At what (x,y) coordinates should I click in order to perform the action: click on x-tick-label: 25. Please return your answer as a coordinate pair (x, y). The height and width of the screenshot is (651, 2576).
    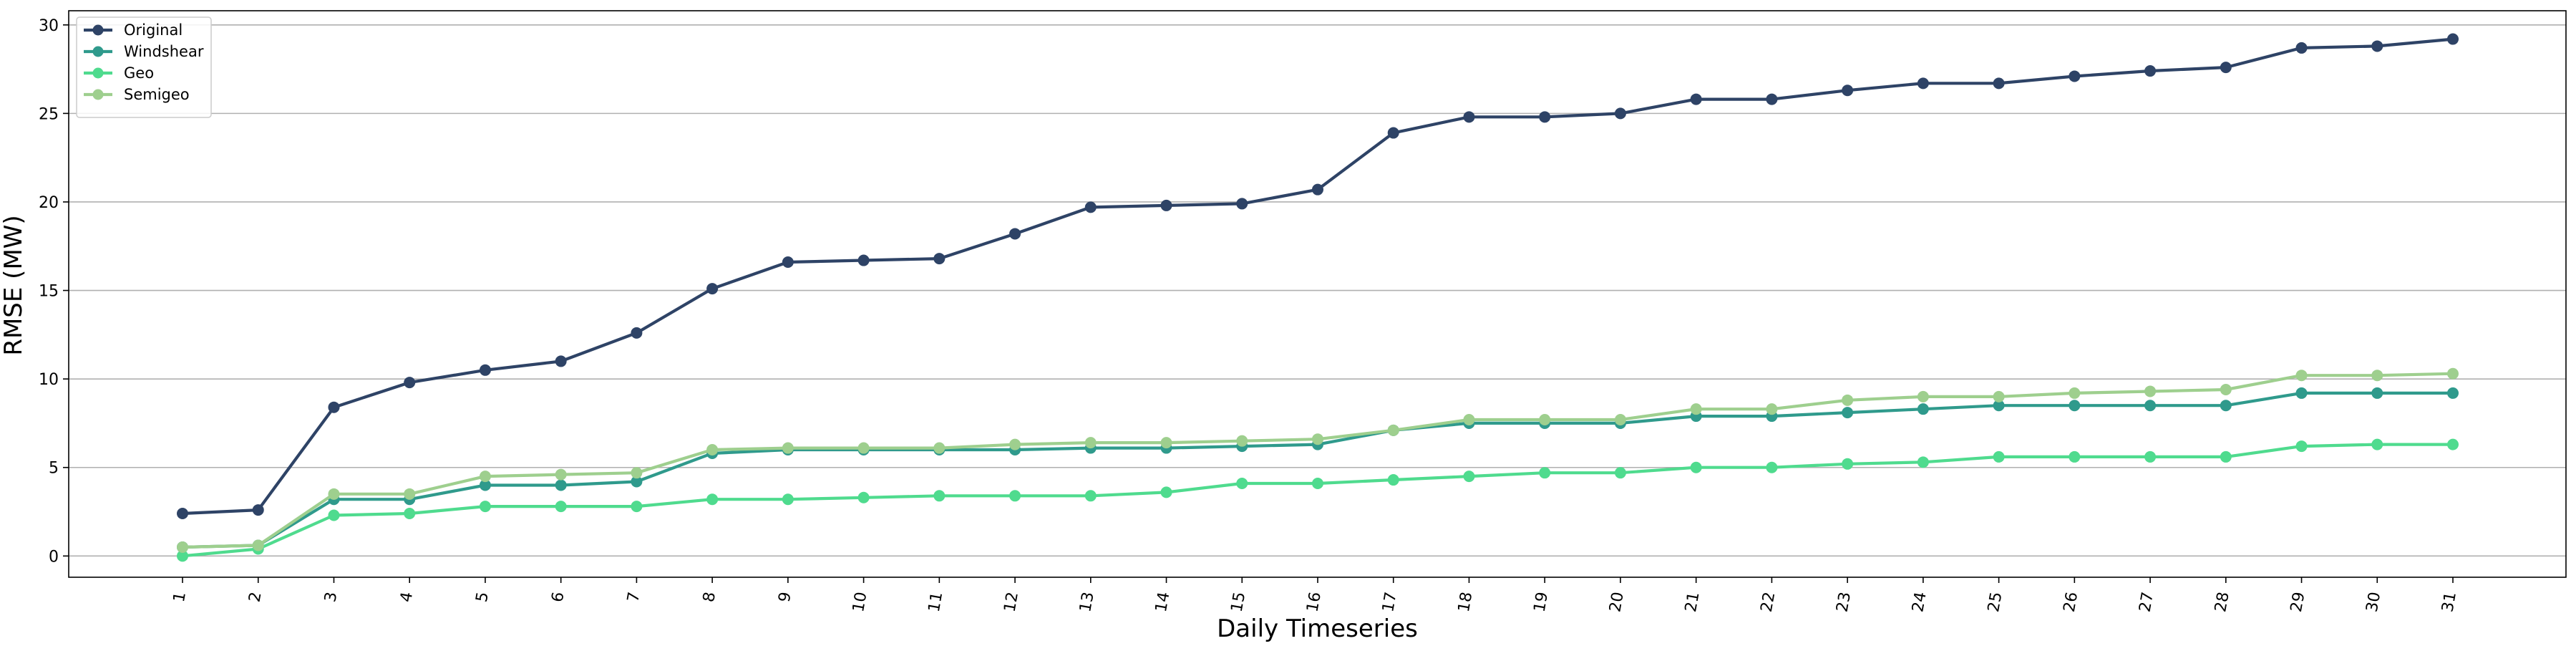
    Looking at the image, I should click on (1995, 602).